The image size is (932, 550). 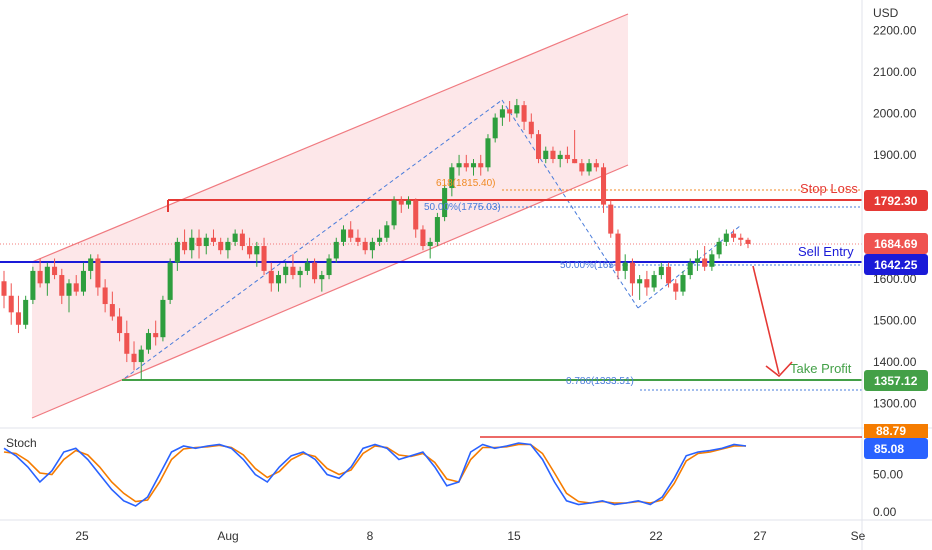 What do you see at coordinates (766, 320) in the screenshot?
I see `projection-arrow-line` at bounding box center [766, 320].